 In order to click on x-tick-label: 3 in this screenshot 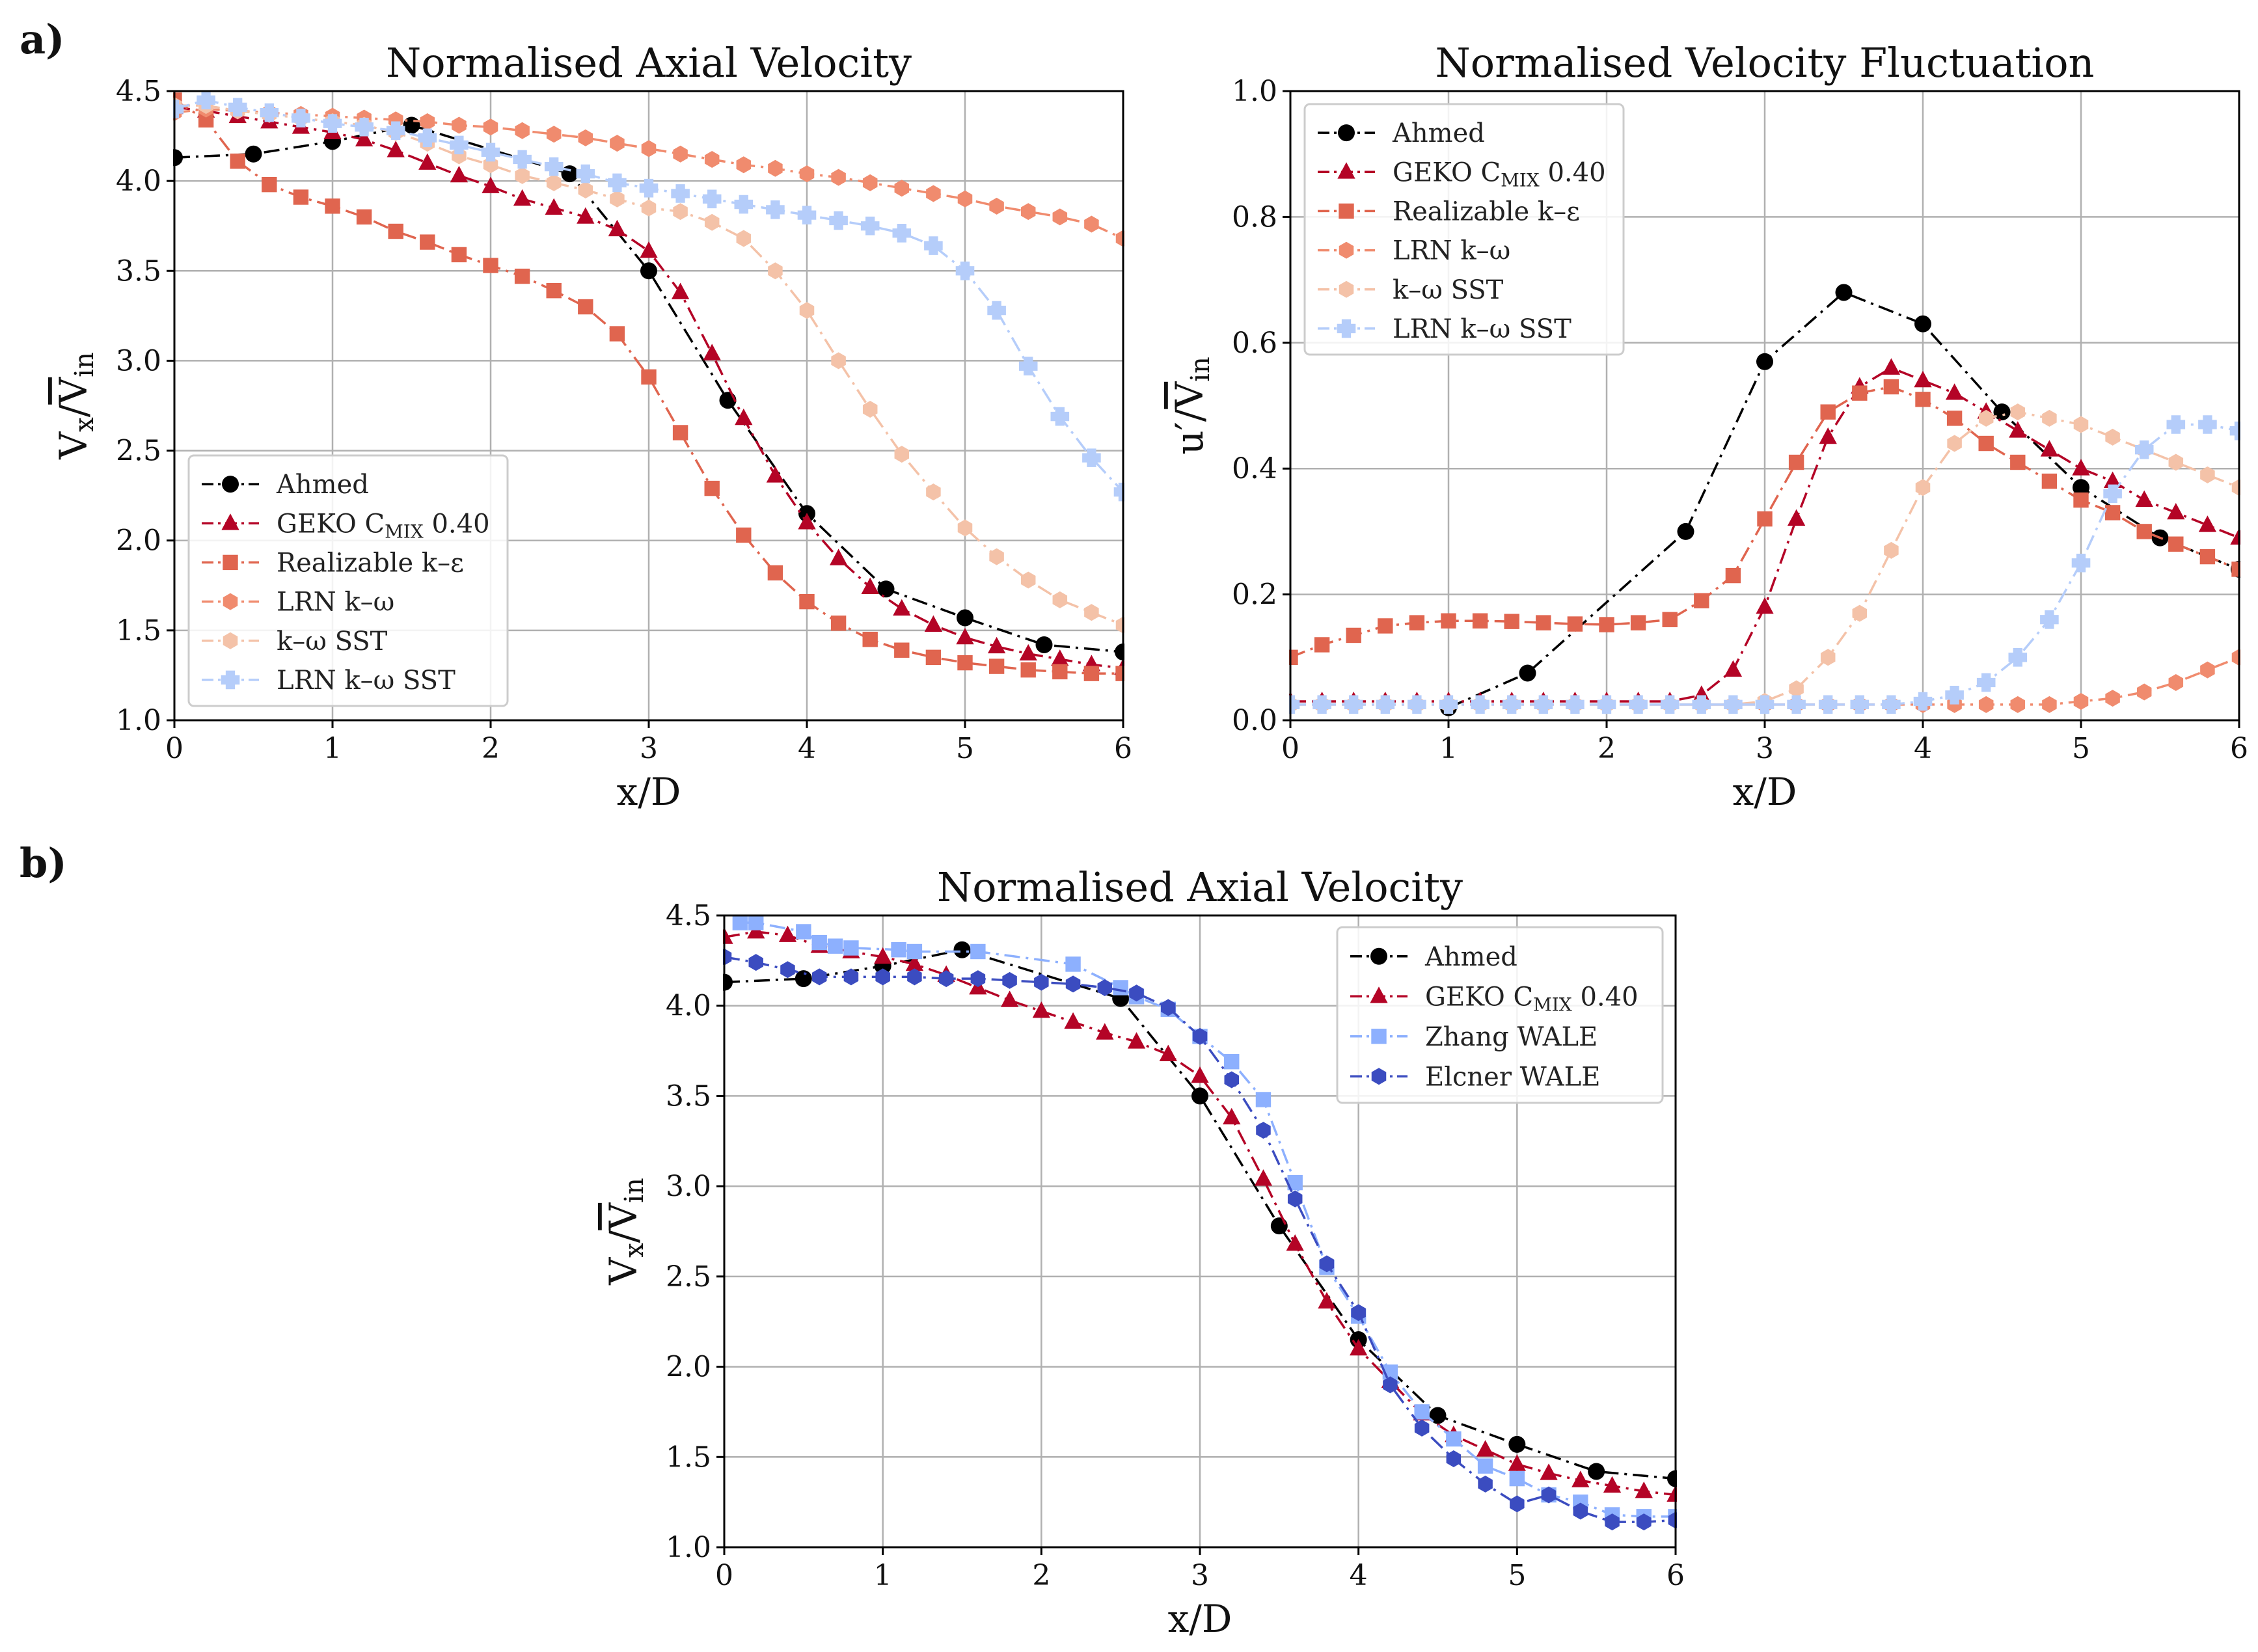, I will do `click(649, 748)`.